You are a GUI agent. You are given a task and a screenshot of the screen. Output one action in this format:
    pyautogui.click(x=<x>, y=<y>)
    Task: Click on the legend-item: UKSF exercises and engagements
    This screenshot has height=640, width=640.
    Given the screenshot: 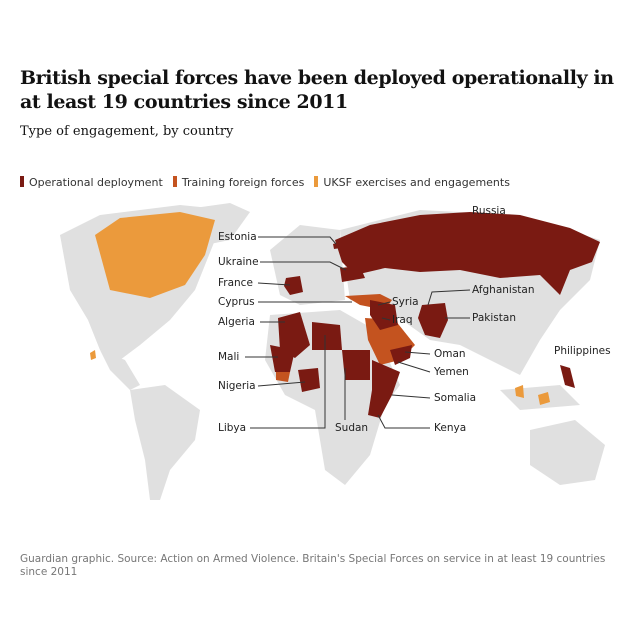 What is the action you would take?
    pyautogui.click(x=412, y=182)
    